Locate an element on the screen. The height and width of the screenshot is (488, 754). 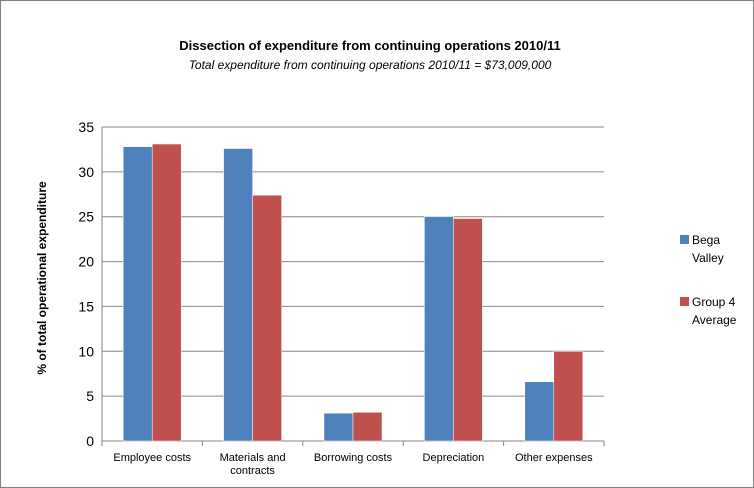
y-tick-label: 0 is located at coordinates (90, 441).